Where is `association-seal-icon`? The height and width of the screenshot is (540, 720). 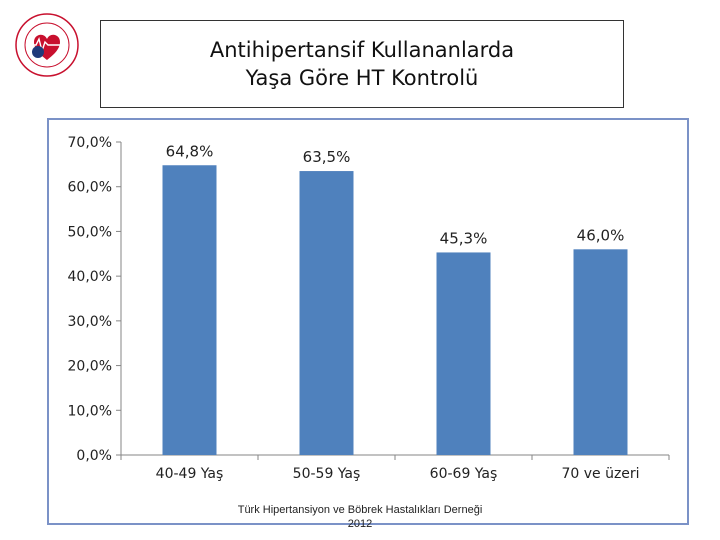
association-seal-icon is located at coordinates (47, 45).